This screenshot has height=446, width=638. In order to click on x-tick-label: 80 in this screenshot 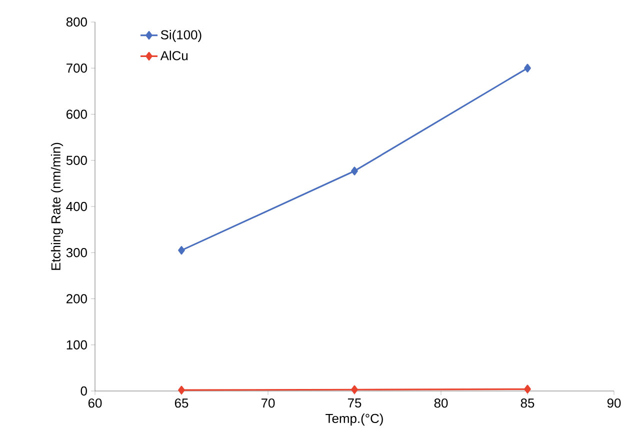, I will do `click(441, 403)`.